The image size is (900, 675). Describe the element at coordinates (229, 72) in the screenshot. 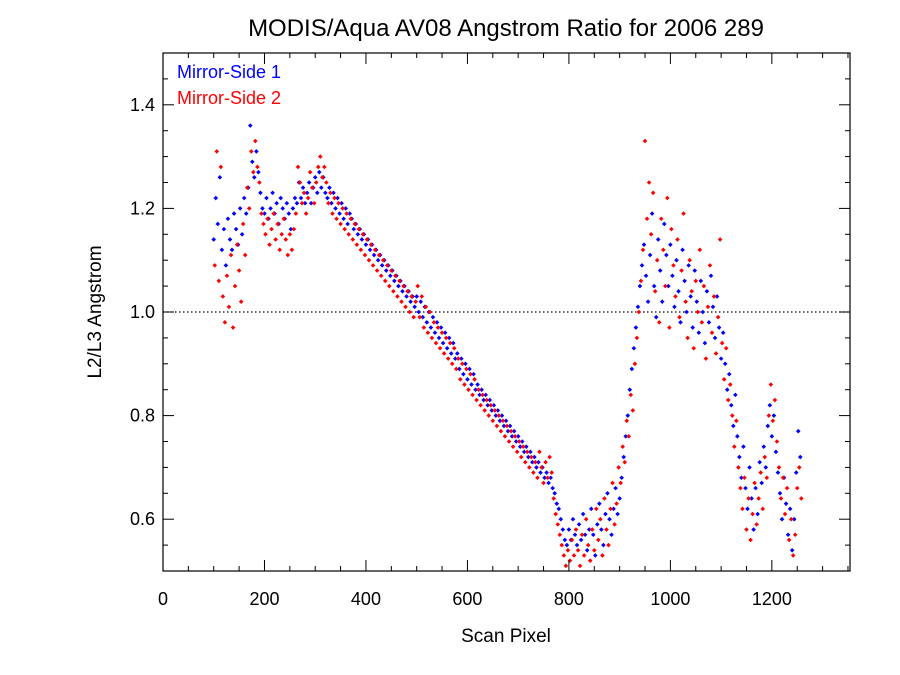

I see `legend-entry-1: Mirror-Side 1` at that location.